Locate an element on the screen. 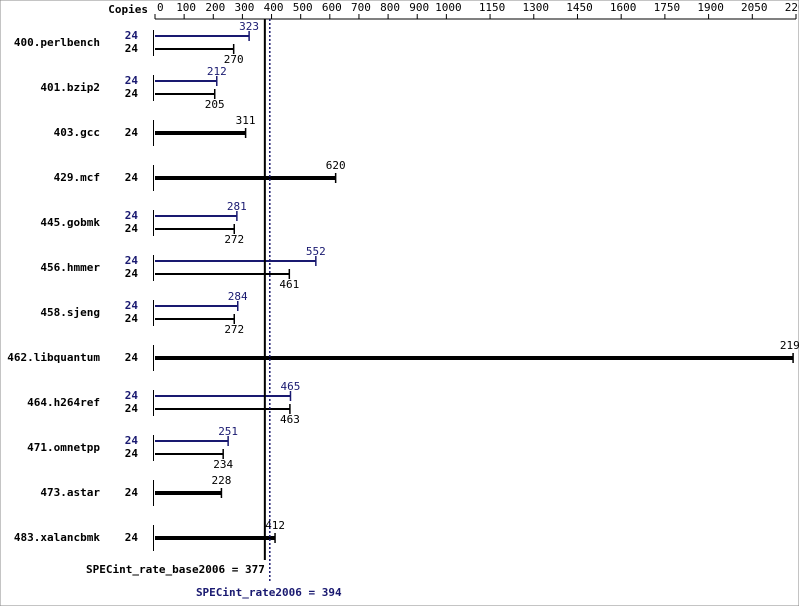  x-tick-label: 900 is located at coordinates (419, 7).